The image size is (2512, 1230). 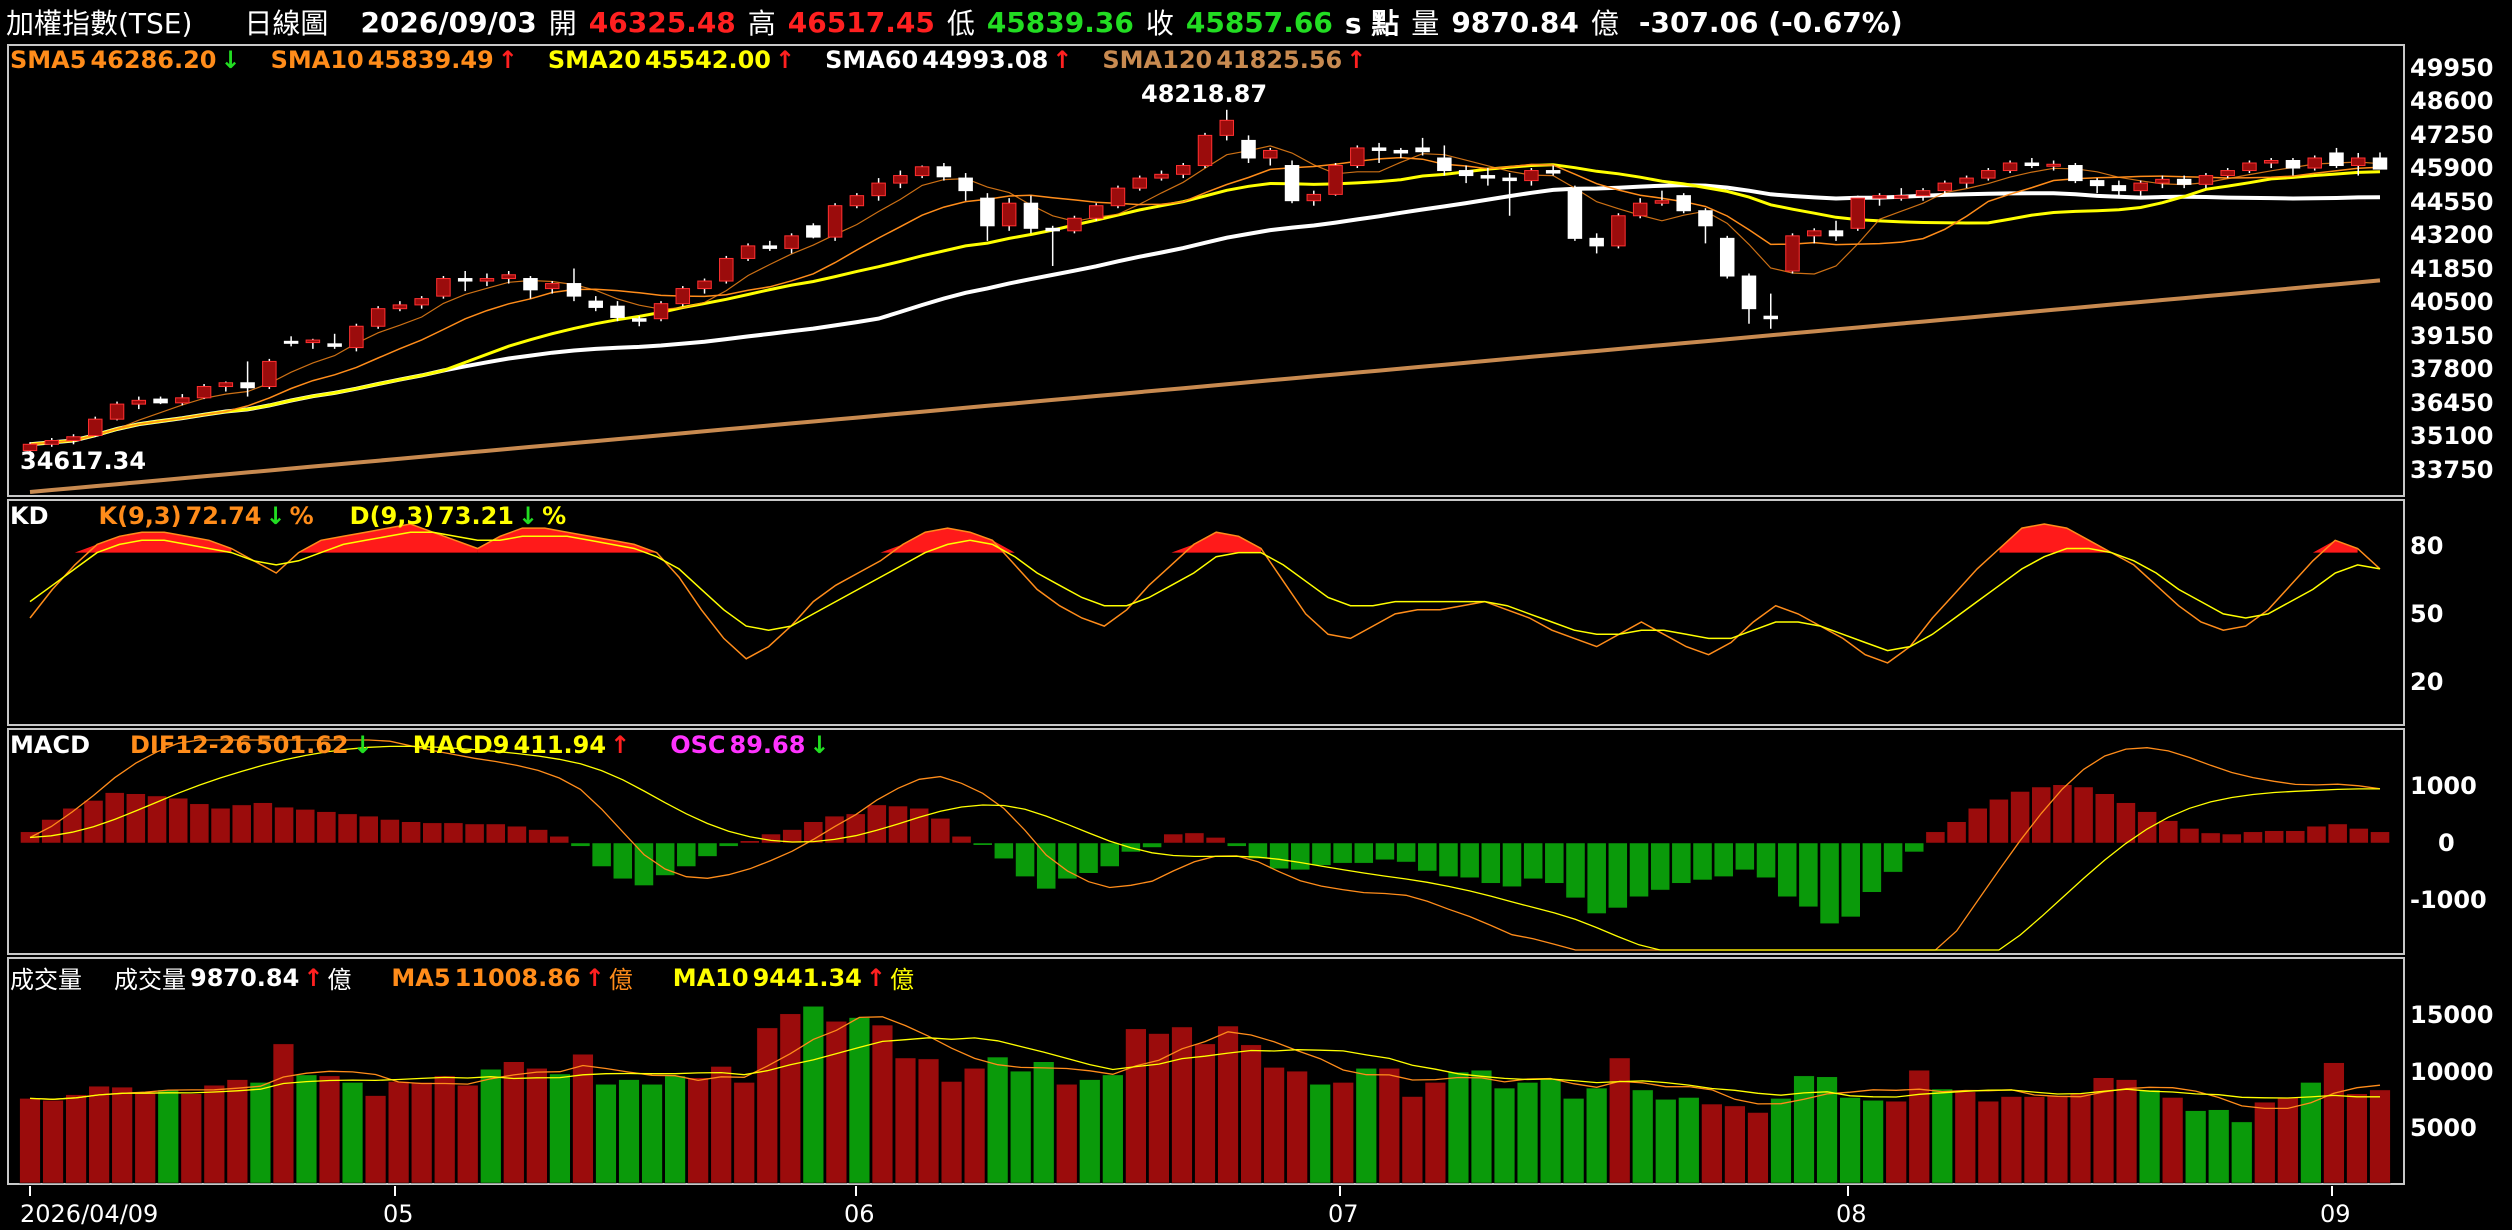 What do you see at coordinates (2452, 135) in the screenshot?
I see `price-tick: 47250` at bounding box center [2452, 135].